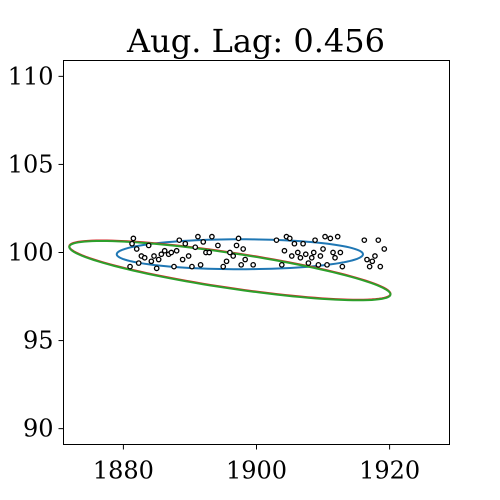 This screenshot has height=500, width=500. I want to click on x-tick-label: 1900, so click(256, 471).